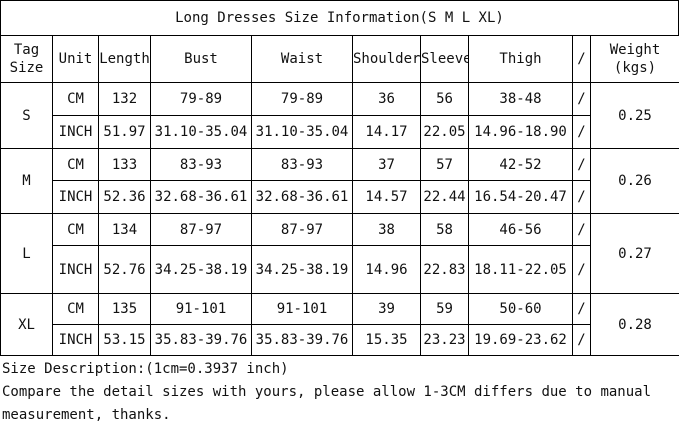 The width and height of the screenshot is (679, 430). Describe the element at coordinates (520, 309) in the screenshot. I see `data-cell: 50-60` at that location.